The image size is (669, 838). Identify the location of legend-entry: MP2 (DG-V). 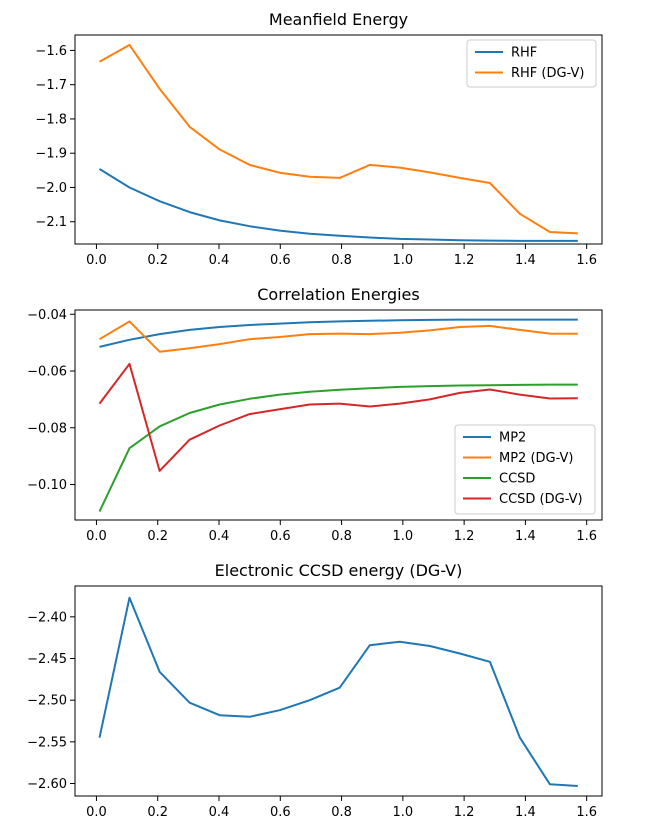
(536, 458).